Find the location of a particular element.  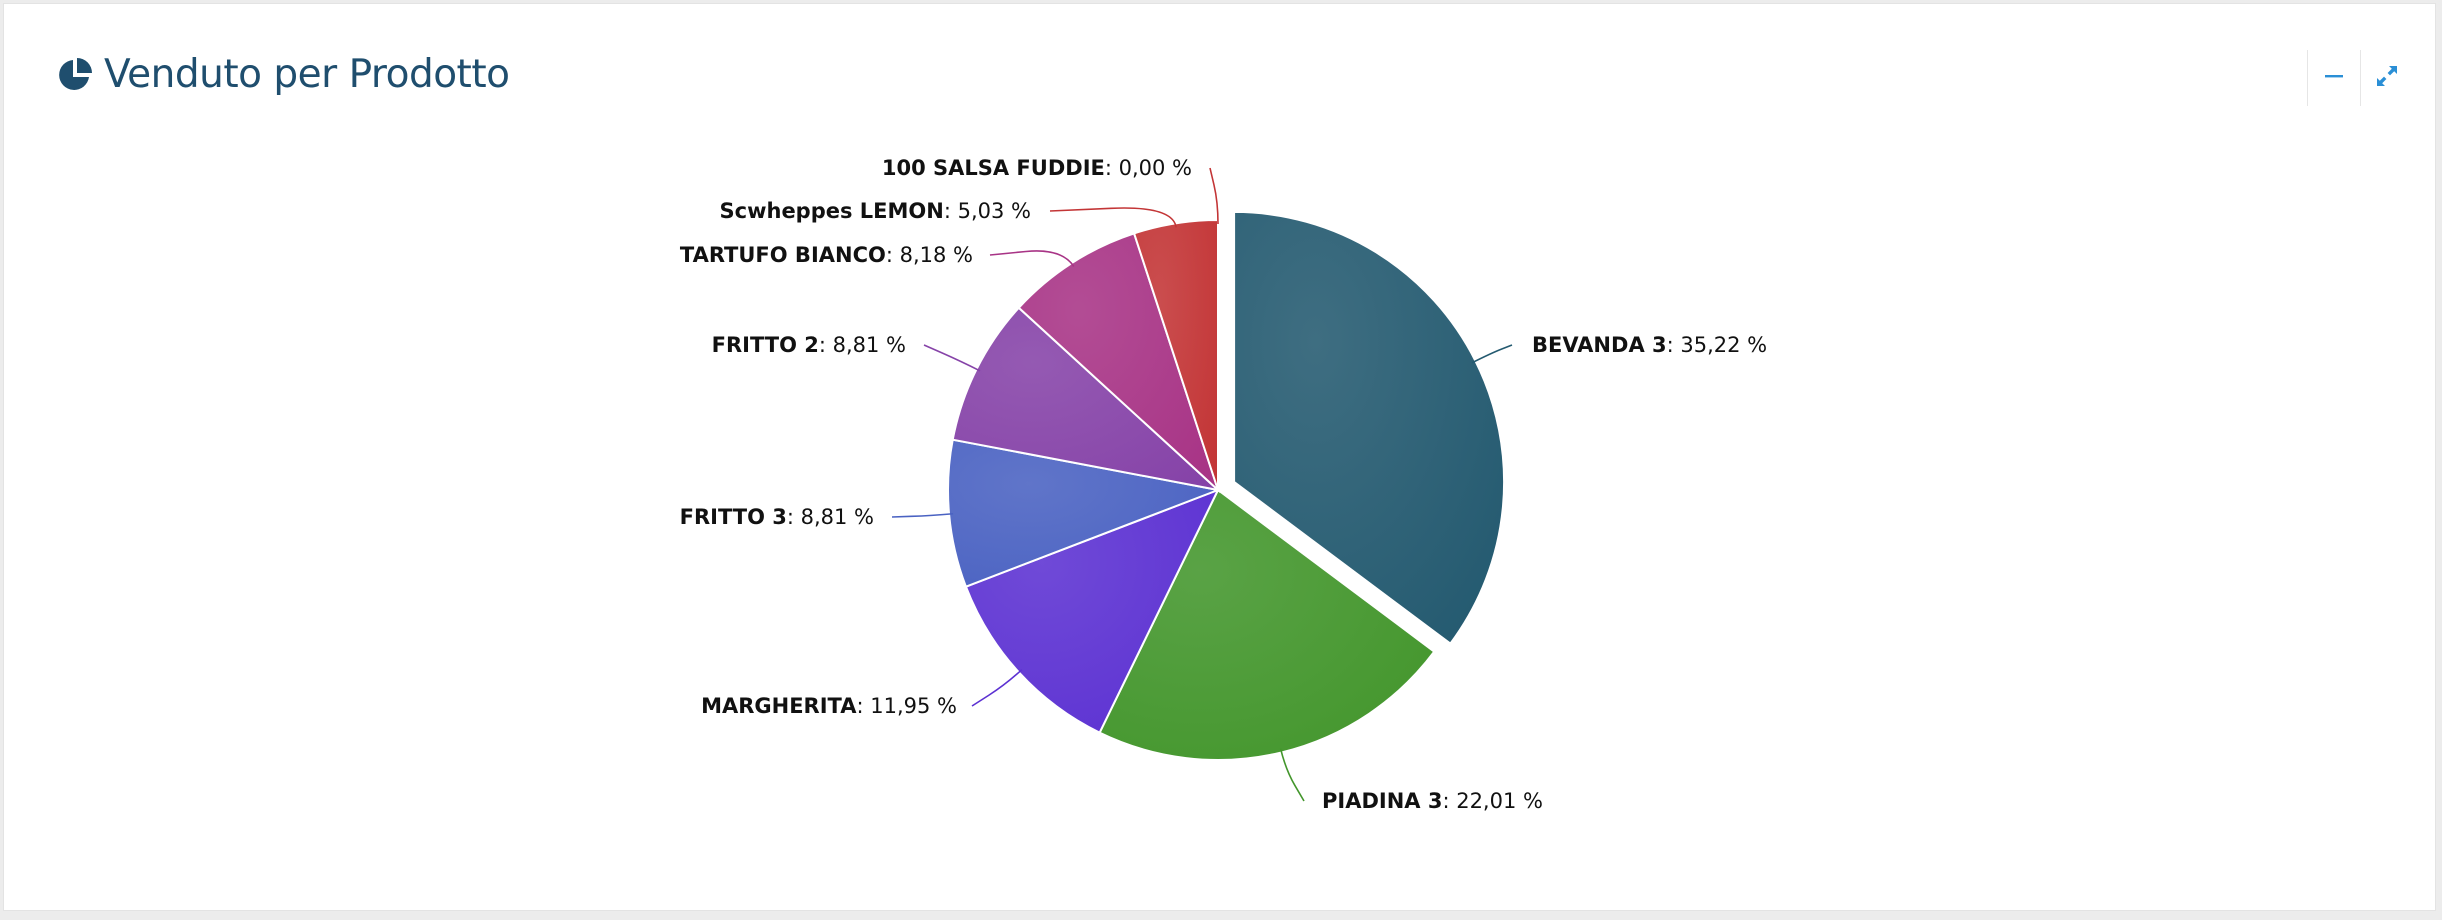

connector-tartufo-bianco is located at coordinates (1032, 258).